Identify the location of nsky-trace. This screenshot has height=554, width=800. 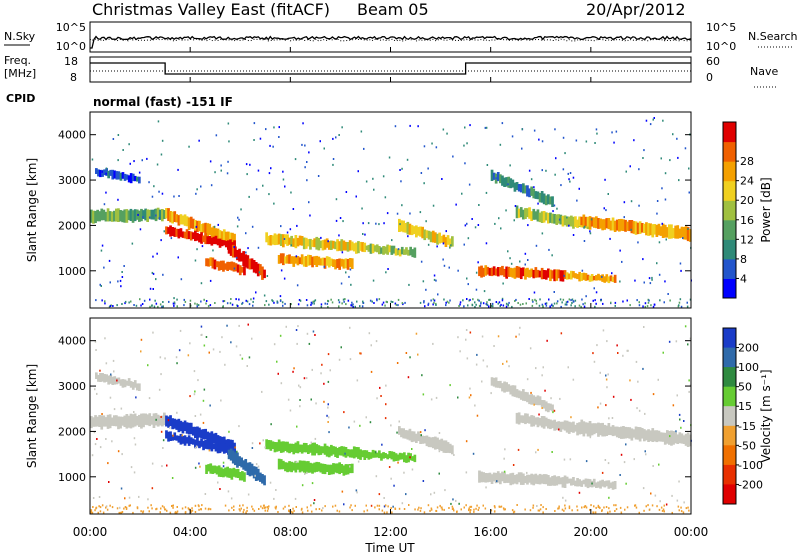
(391, 42).